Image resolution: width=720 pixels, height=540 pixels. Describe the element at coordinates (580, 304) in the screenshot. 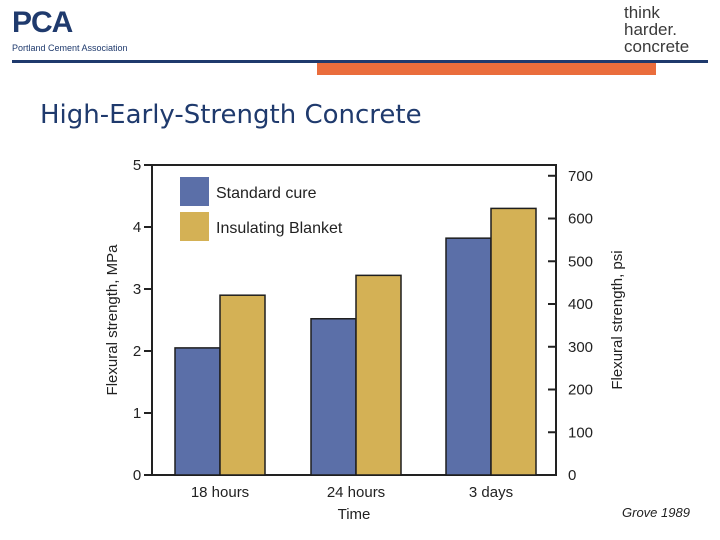

I see `y2-tick-label: 400` at that location.